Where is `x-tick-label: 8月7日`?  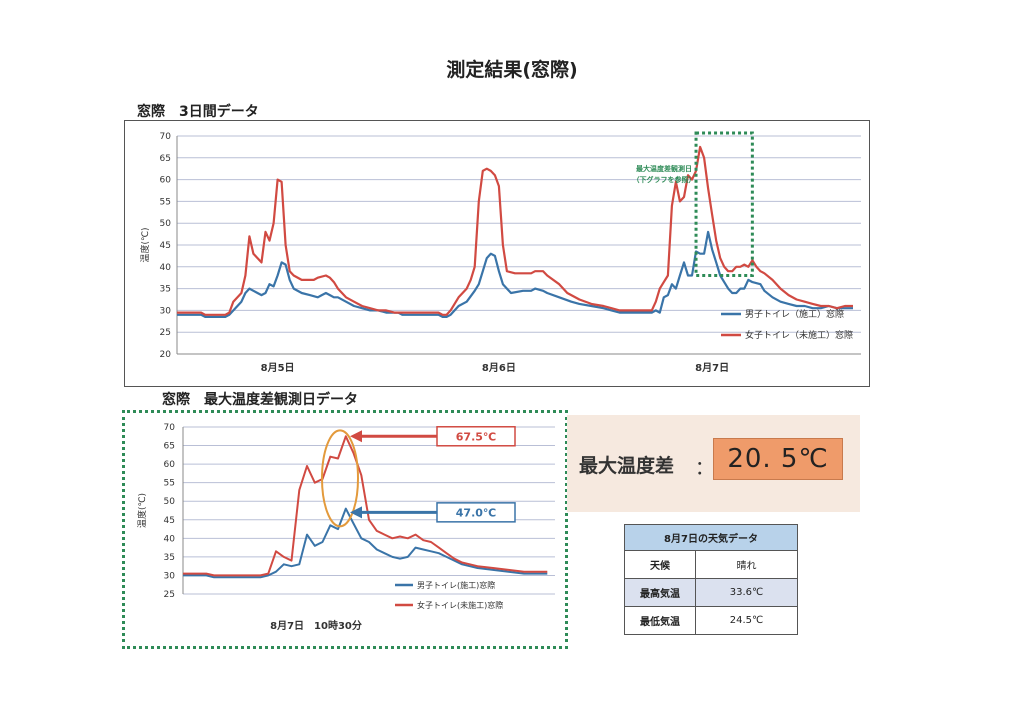 x-tick-label: 8月7日 is located at coordinates (712, 368).